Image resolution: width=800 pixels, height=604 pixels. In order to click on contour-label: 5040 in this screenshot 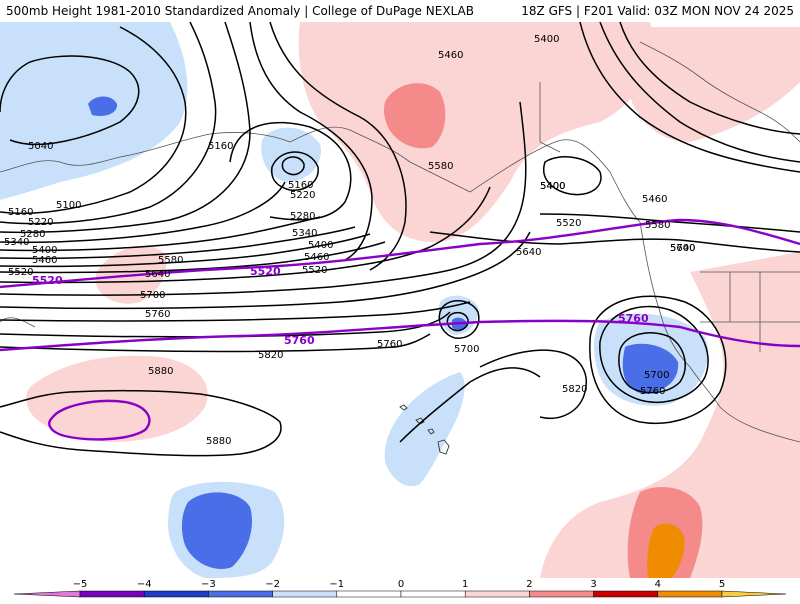, I will do `click(40, 146)`.